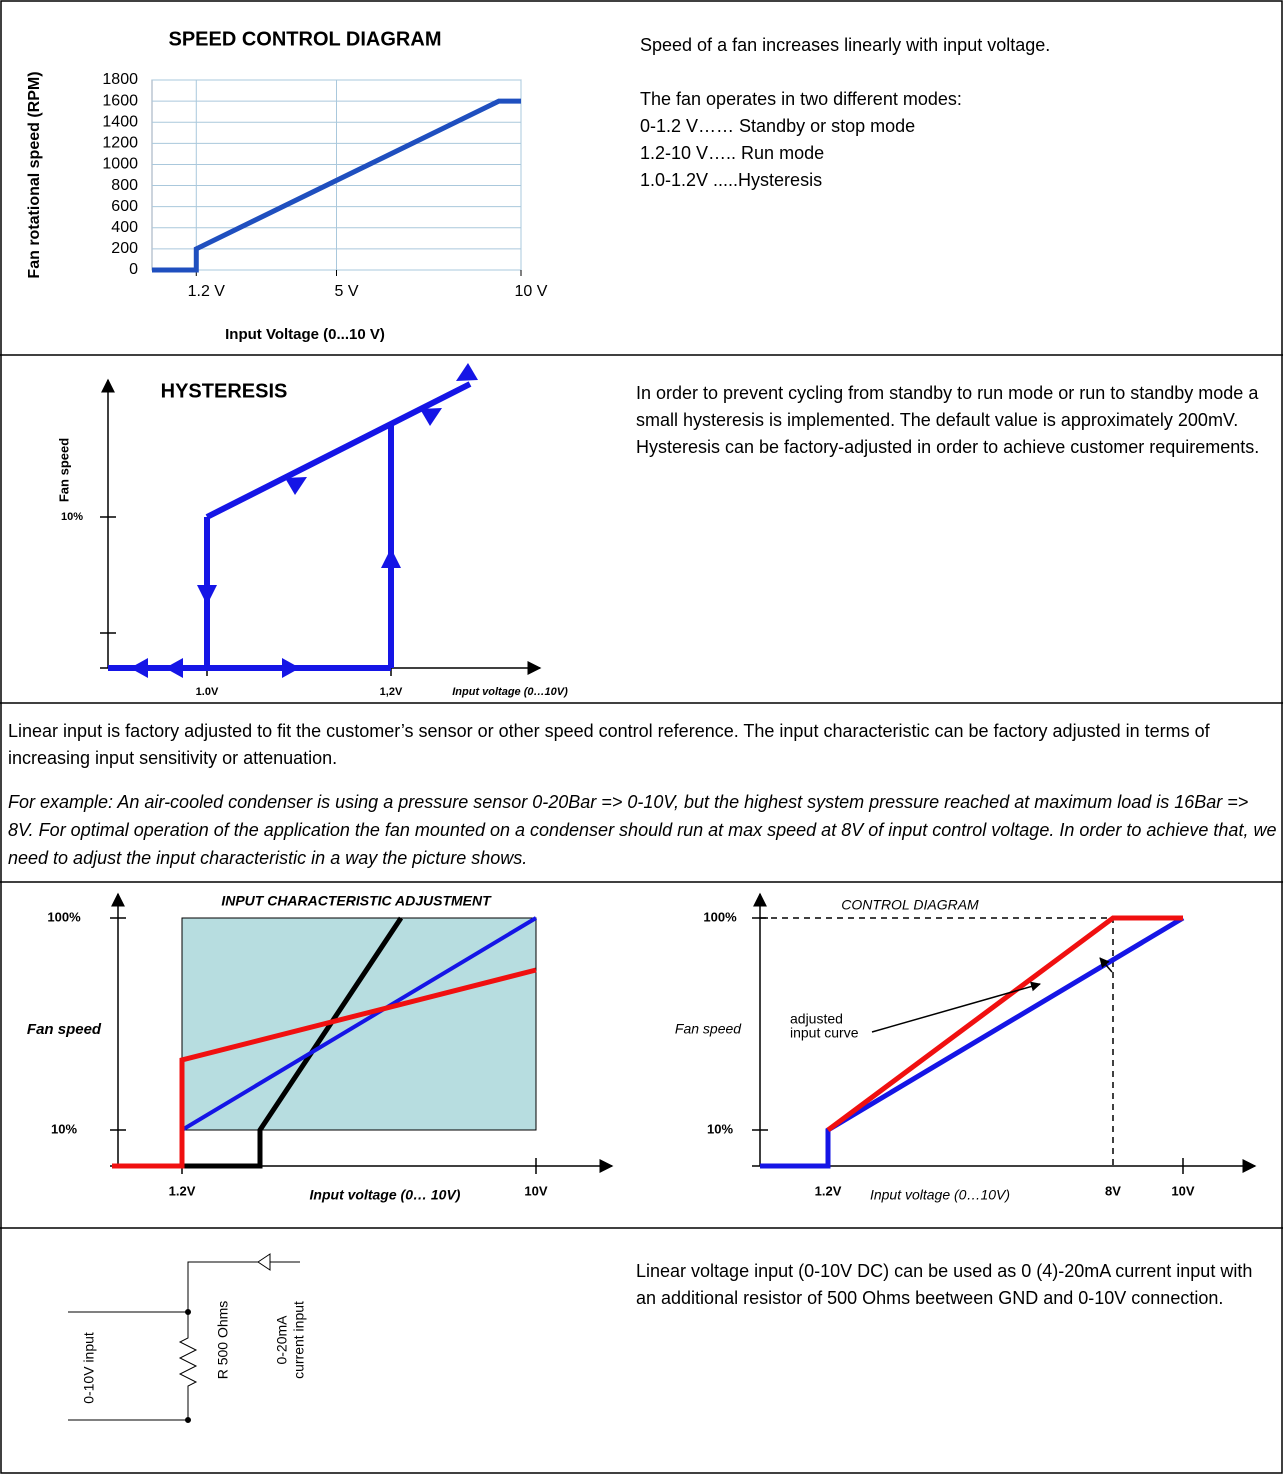  Describe the element at coordinates (133, 269) in the screenshot. I see `y-tick-label: 0` at that location.